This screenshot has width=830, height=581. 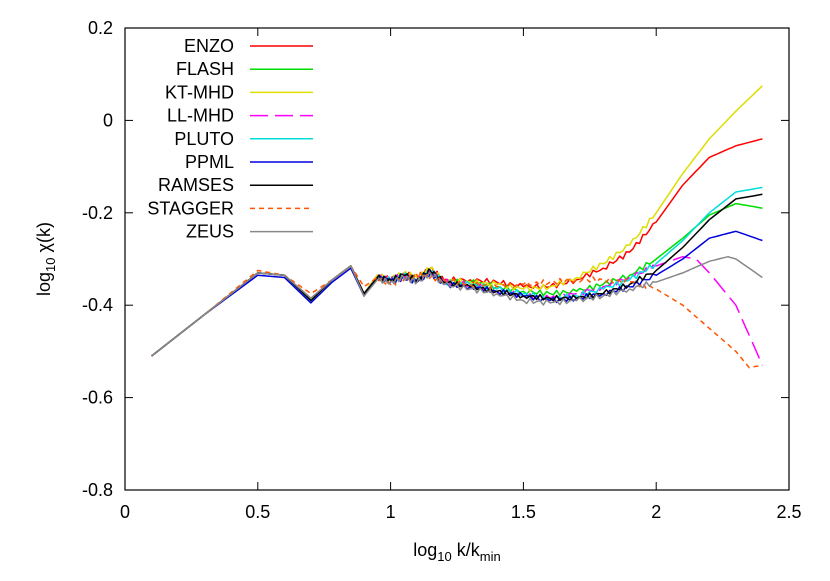 I want to click on y-tick-label: -0.6, so click(x=97, y=398).